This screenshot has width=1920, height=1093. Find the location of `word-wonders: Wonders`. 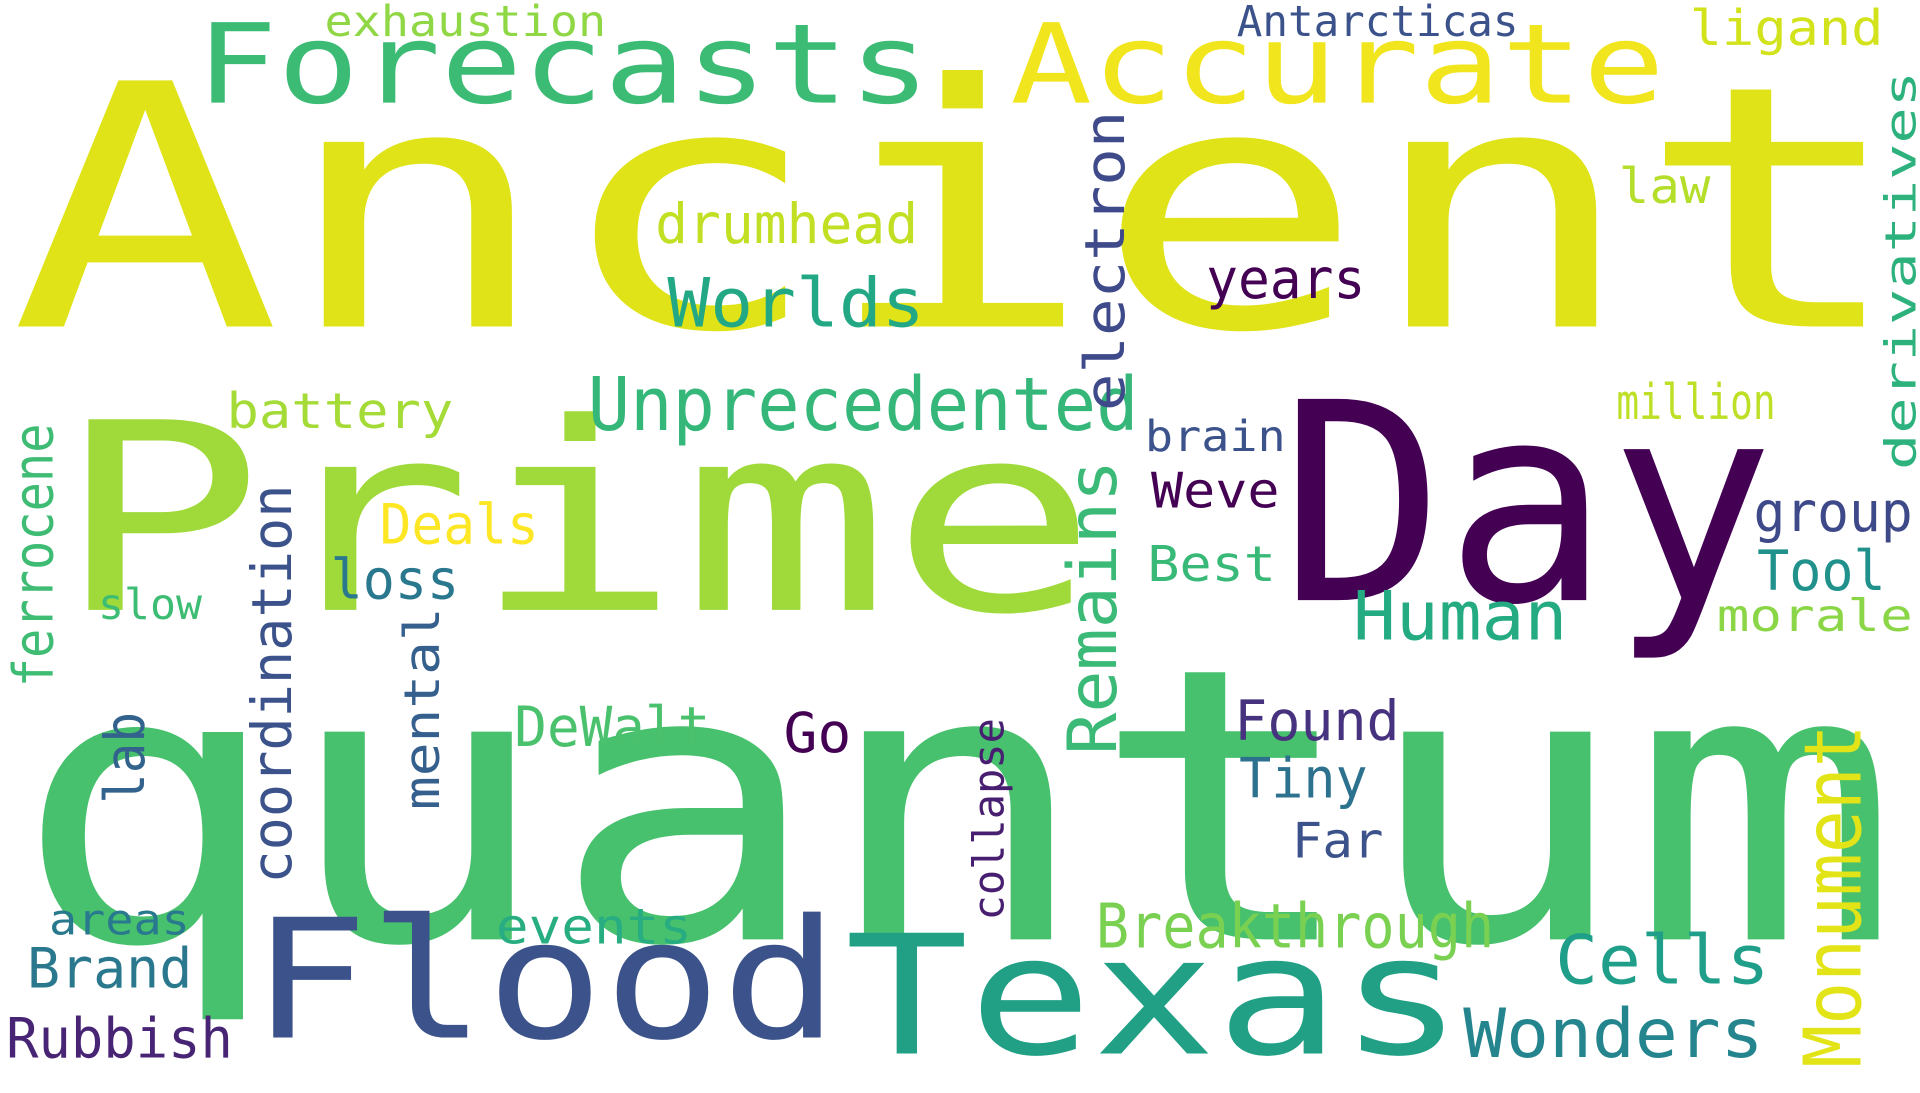

word-wonders: Wonders is located at coordinates (1613, 1034).